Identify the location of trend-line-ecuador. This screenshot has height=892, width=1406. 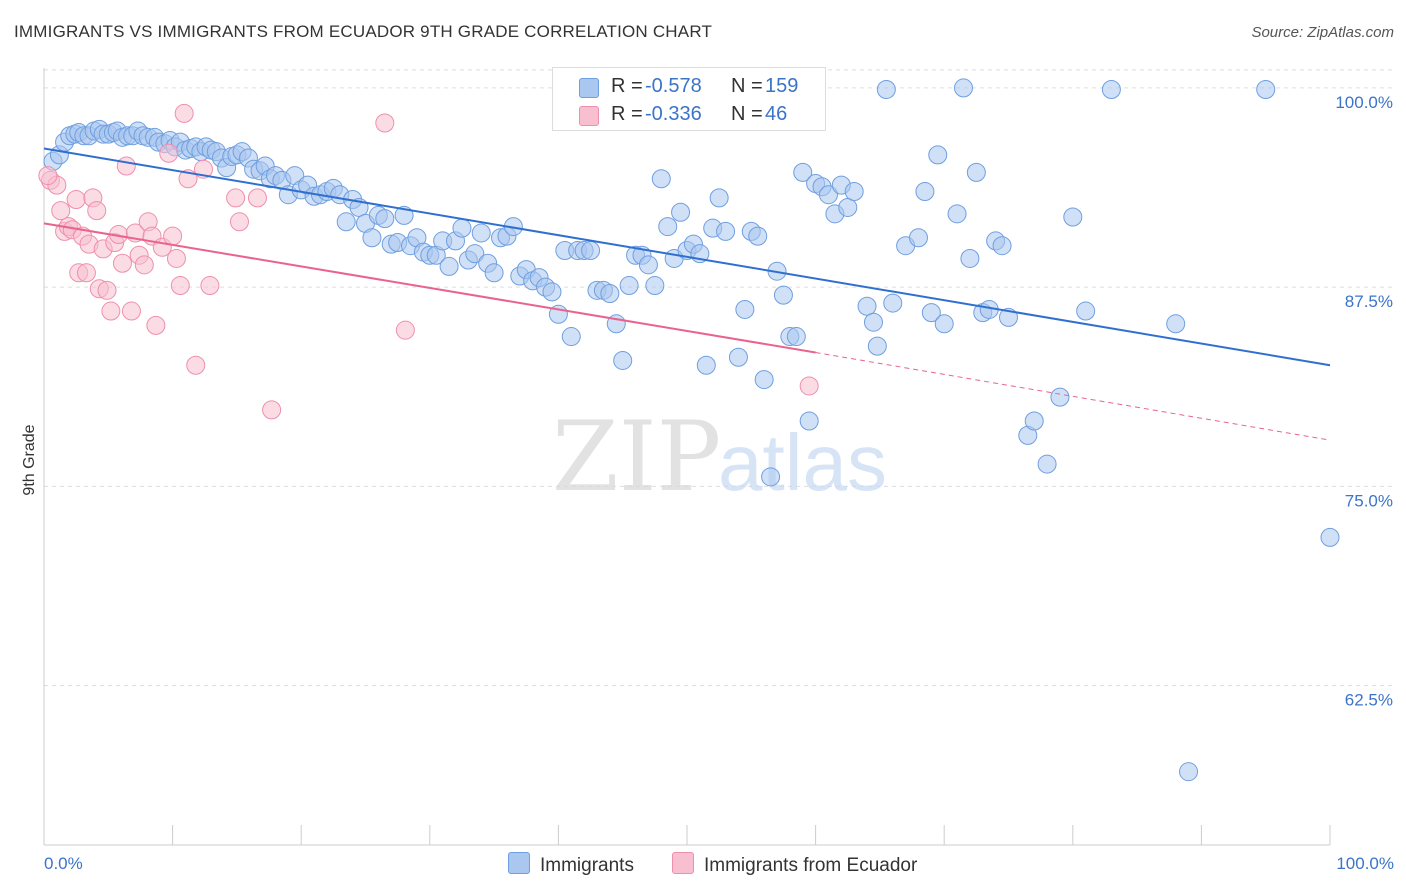
(429, 288).